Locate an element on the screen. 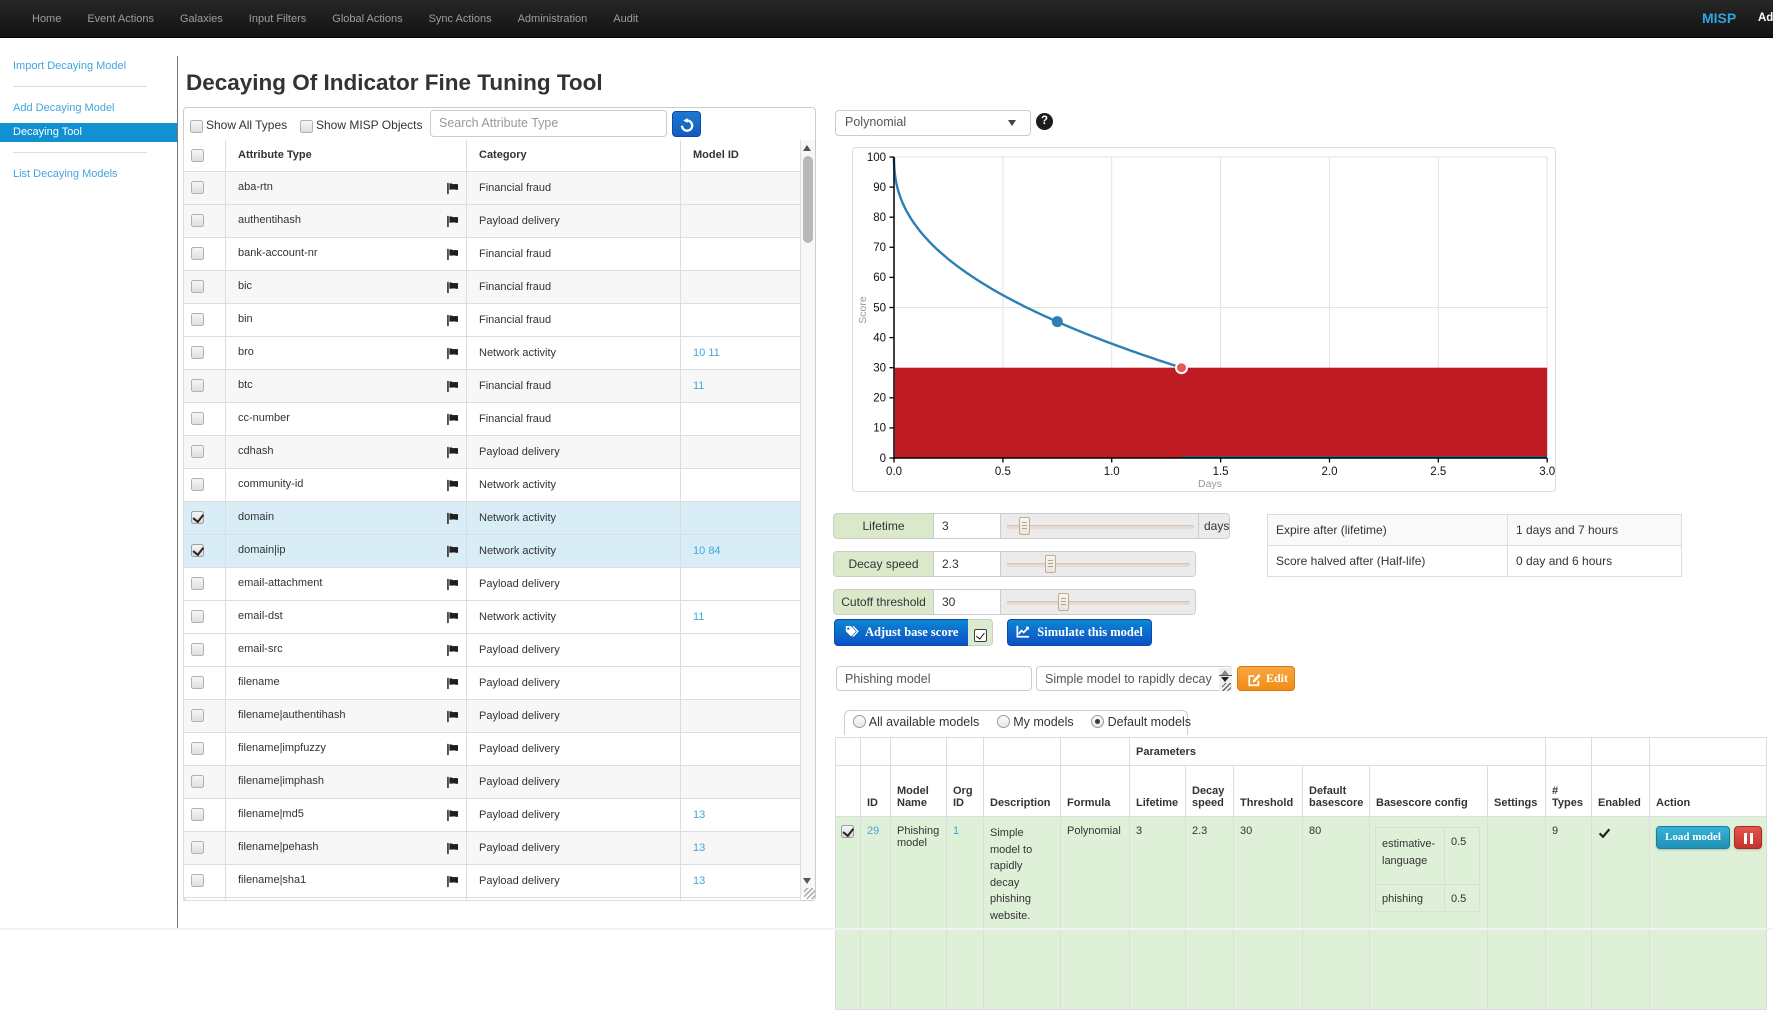 This screenshot has height=1010, width=1773. svg-text: 2.5 is located at coordinates (1438, 472).